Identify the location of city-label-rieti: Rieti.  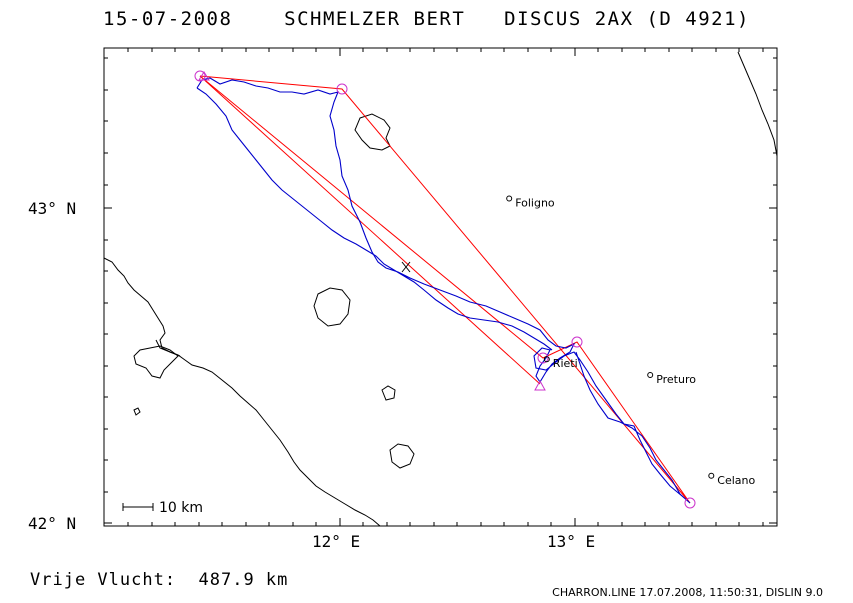
(565, 363).